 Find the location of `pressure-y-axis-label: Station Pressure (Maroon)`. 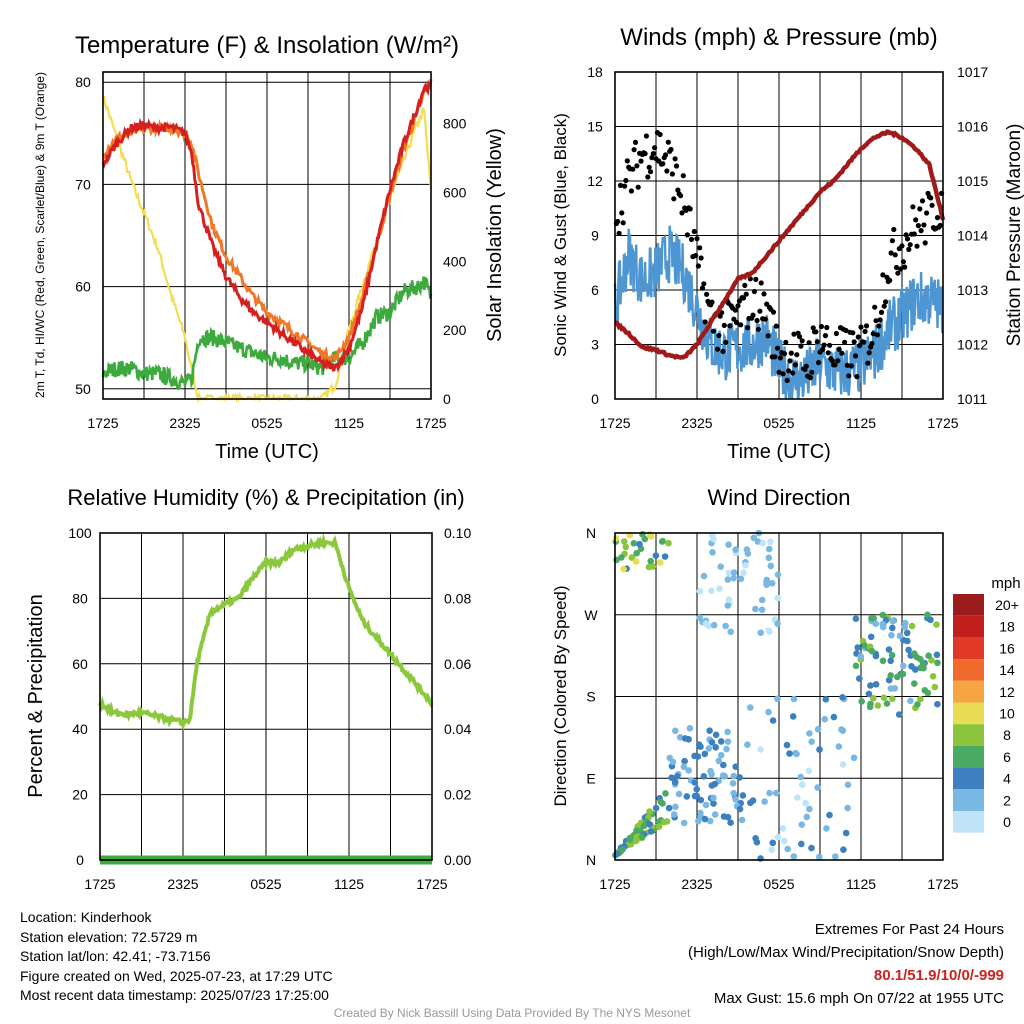

pressure-y-axis-label: Station Pressure (Maroon) is located at coordinates (1014, 235).